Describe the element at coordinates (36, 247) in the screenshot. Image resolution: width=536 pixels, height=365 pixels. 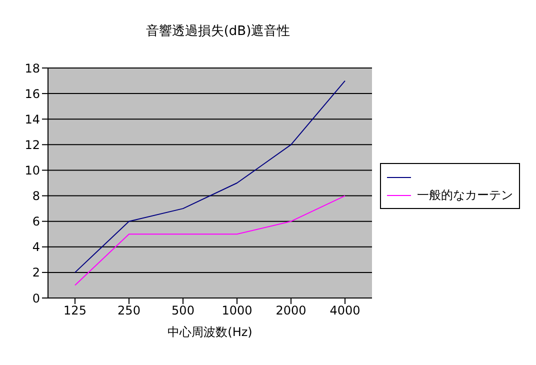
I see `y-tick-label: 4` at that location.